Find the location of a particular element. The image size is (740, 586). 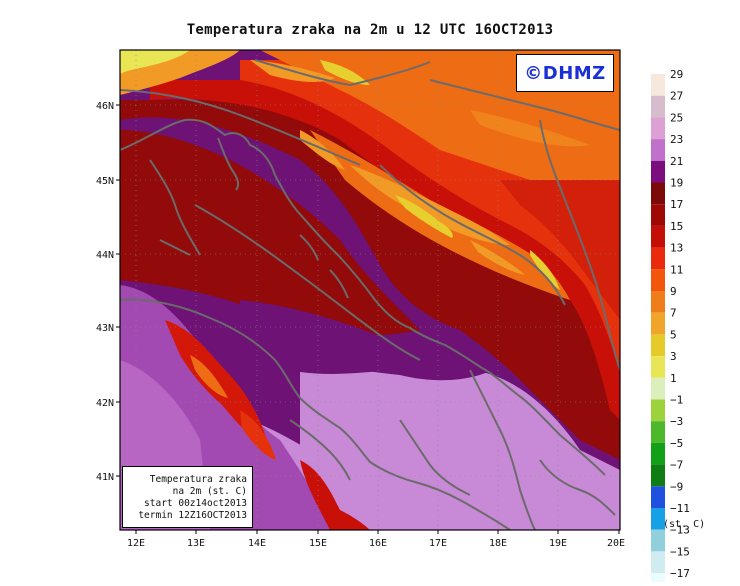

legend-label: 9 is located at coordinates (673, 291).